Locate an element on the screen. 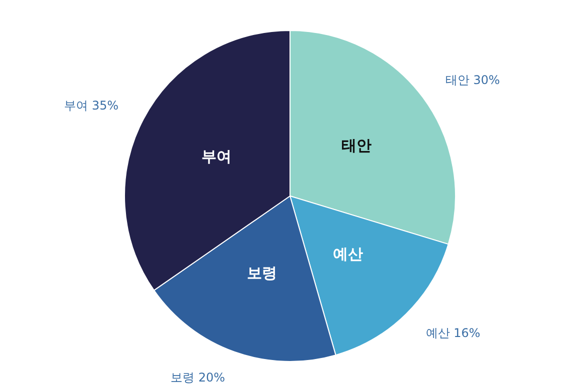  slice-label: 예산 is located at coordinates (348, 253).